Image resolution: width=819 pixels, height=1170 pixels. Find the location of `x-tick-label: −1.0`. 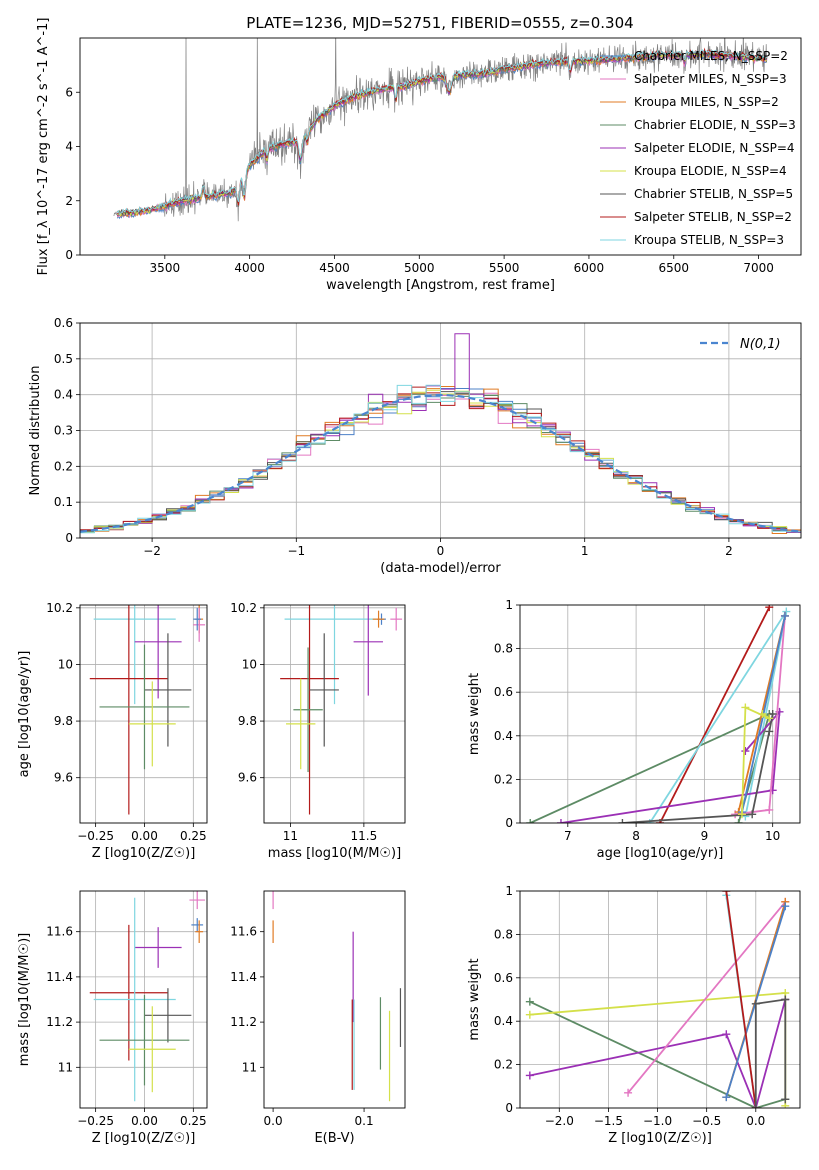

x-tick-label: −1.0 is located at coordinates (657, 1121).